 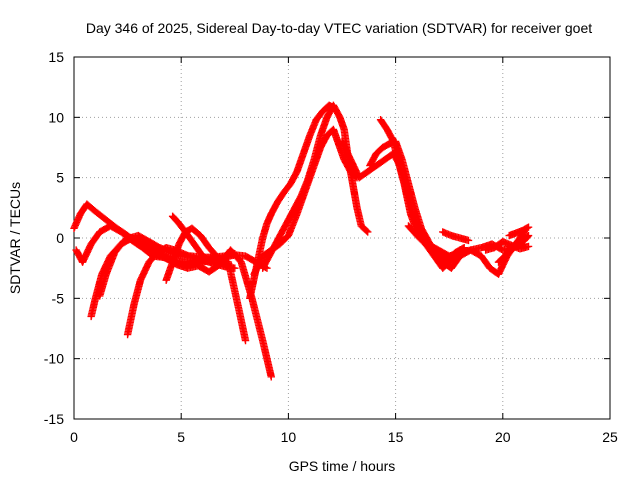 What do you see at coordinates (56, 57) in the screenshot?
I see `y-tick-label: 15` at bounding box center [56, 57].